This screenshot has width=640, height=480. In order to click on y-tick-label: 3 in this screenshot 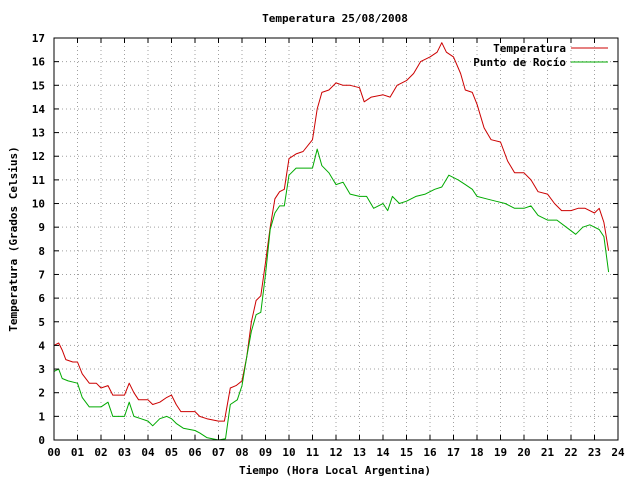, I will do `click(41, 369)`.